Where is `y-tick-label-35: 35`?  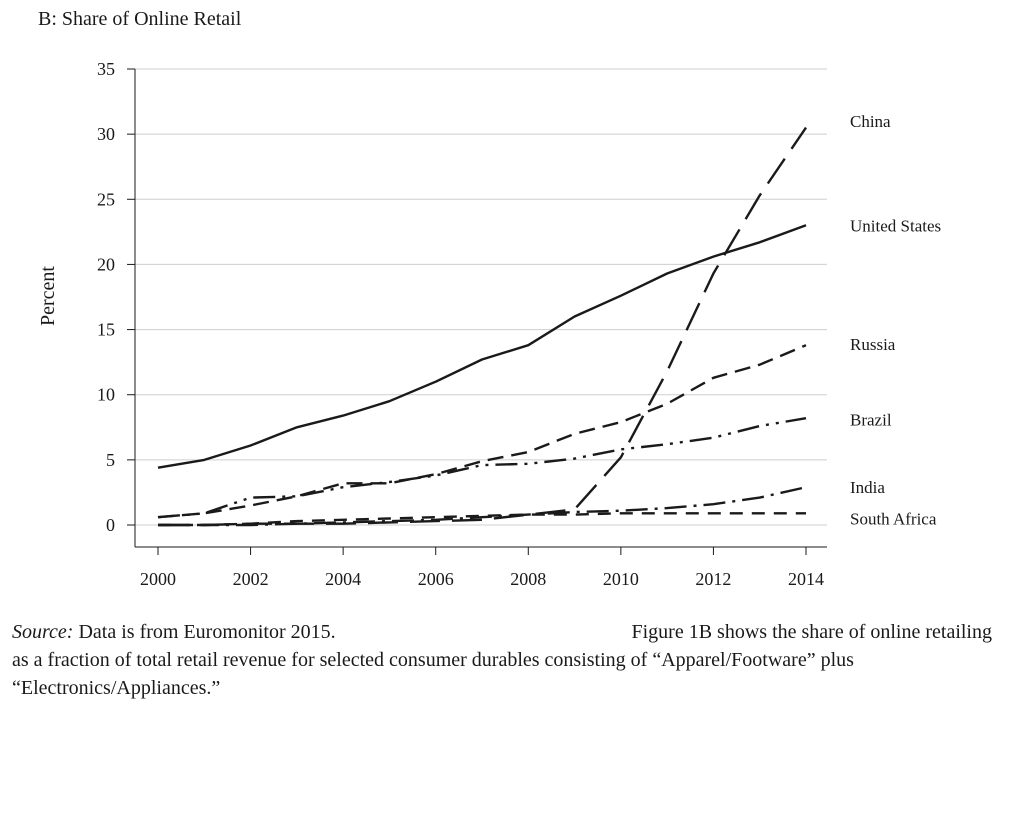
y-tick-label-35: 35 is located at coordinates (106, 69).